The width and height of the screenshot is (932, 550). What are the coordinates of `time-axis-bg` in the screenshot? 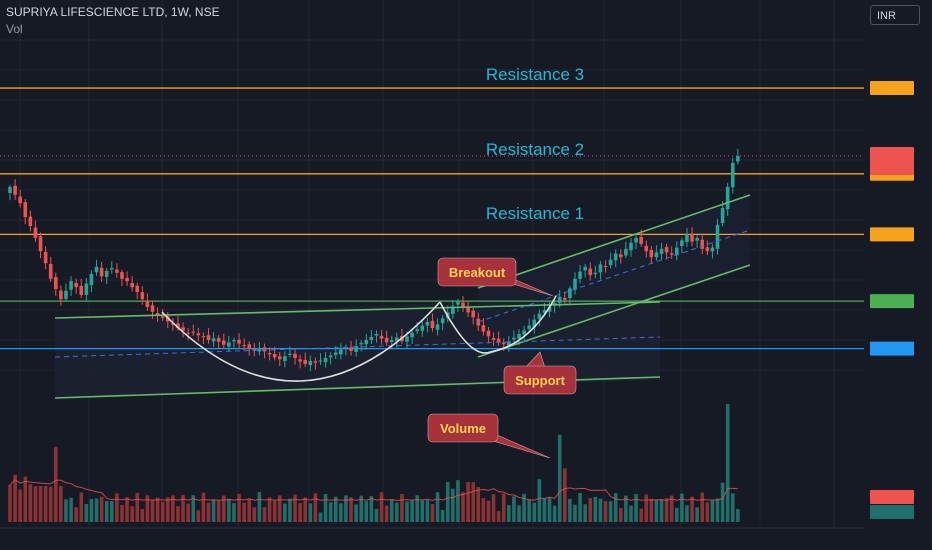 It's located at (432, 539).